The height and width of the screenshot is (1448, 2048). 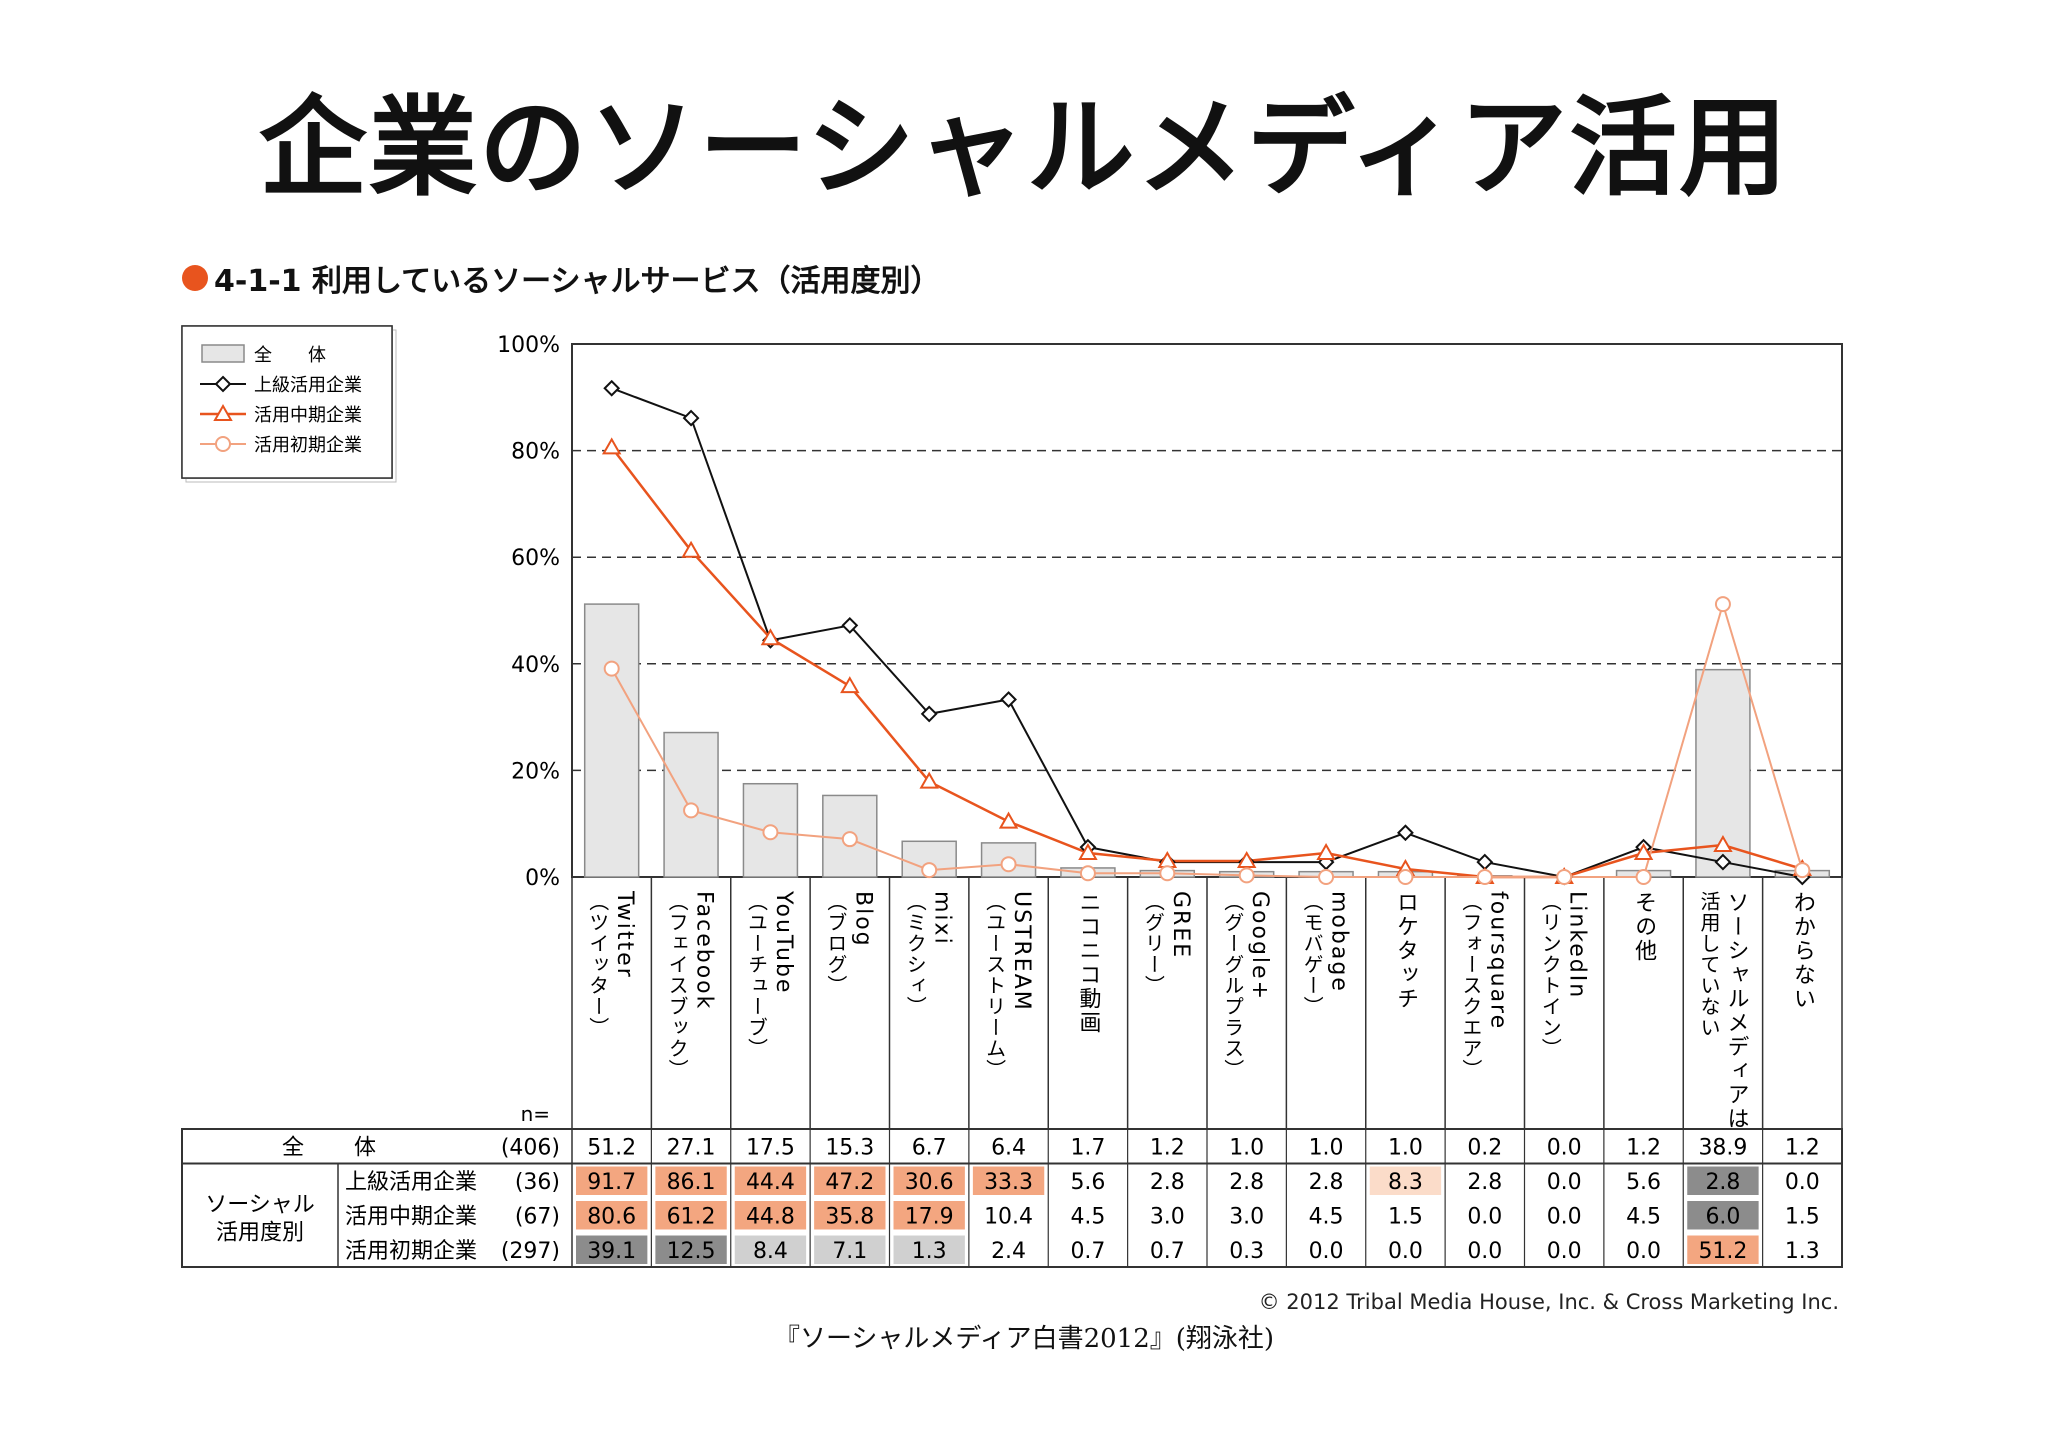 I want to click on table-cell-value: 80.6, so click(x=611, y=1216).